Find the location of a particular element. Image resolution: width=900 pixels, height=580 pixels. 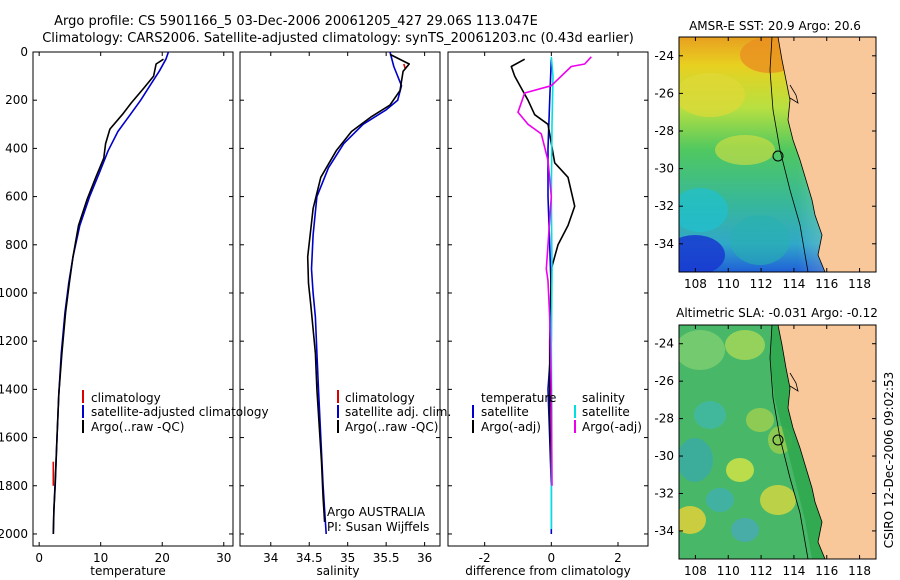

y-tick-label: 0 is located at coordinates (24, 52).